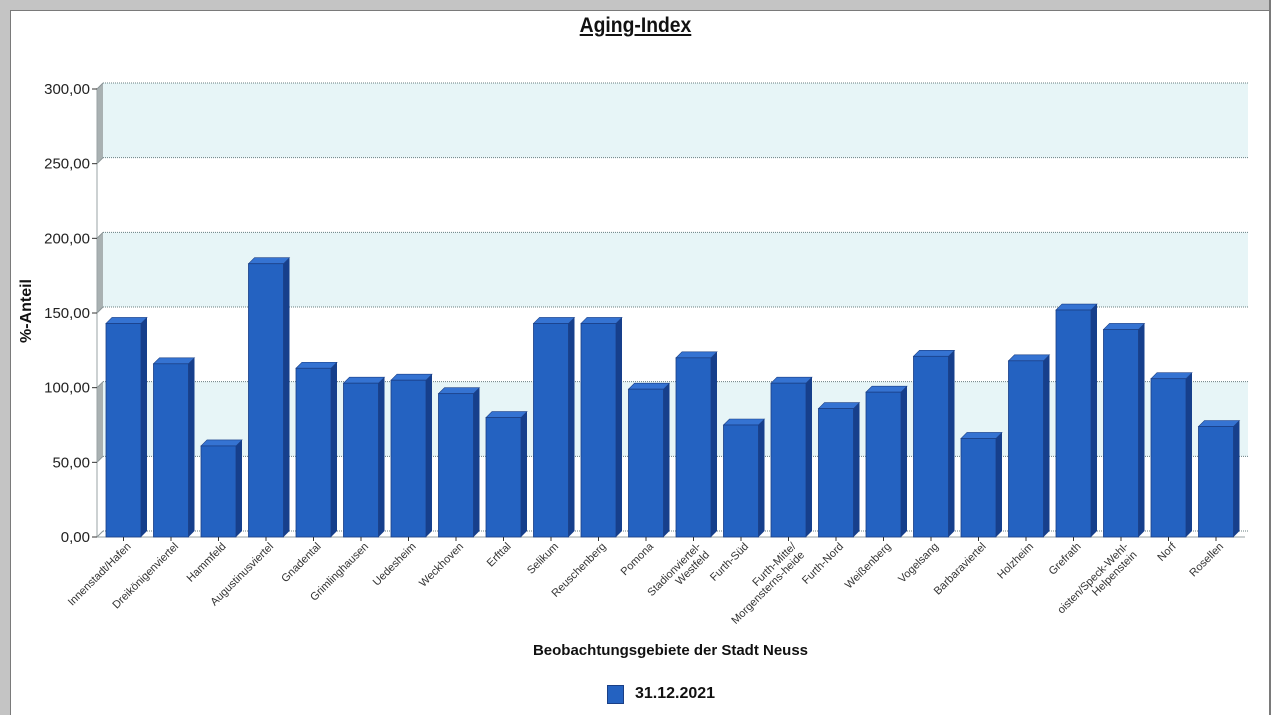 This screenshot has width=1271, height=715. What do you see at coordinates (670, 650) in the screenshot?
I see `x-axis-label: Beobachtungsgebiete der Stadt Neuss` at bounding box center [670, 650].